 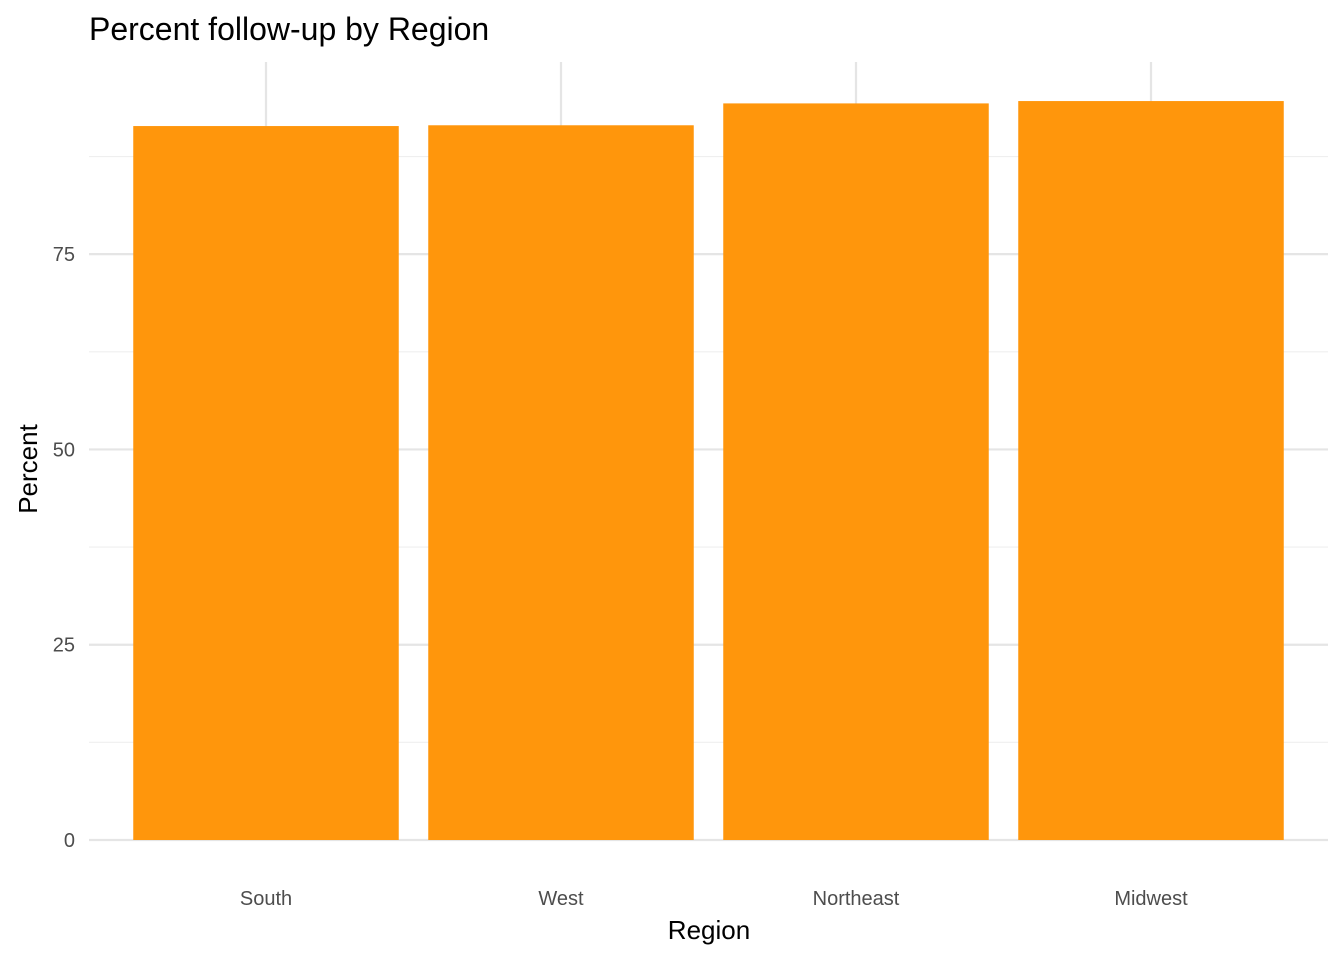 What do you see at coordinates (69, 841) in the screenshot?
I see `y-tick-label: 0` at bounding box center [69, 841].